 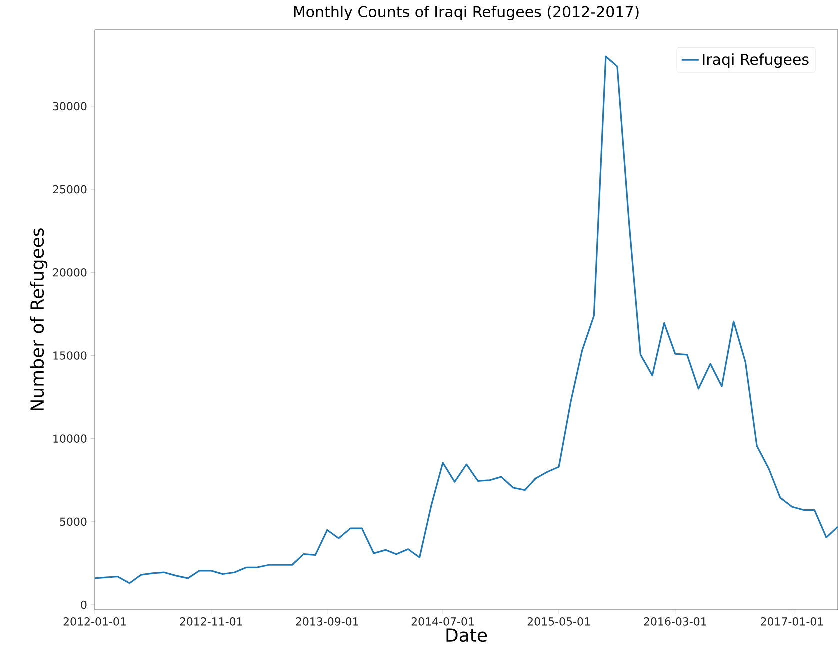 I want to click on x-tick-label: 2017-01-01, so click(x=792, y=622).